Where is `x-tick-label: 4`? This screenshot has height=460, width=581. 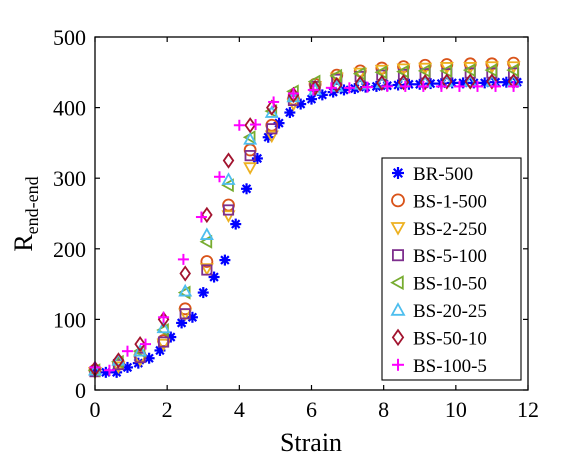
x-tick-label: 4 is located at coordinates (239, 409).